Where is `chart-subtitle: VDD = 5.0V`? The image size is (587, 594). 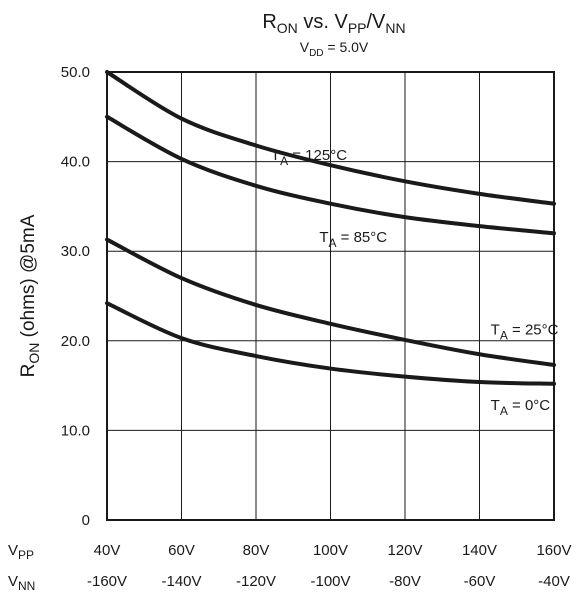
chart-subtitle: VDD = 5.0V is located at coordinates (334, 49).